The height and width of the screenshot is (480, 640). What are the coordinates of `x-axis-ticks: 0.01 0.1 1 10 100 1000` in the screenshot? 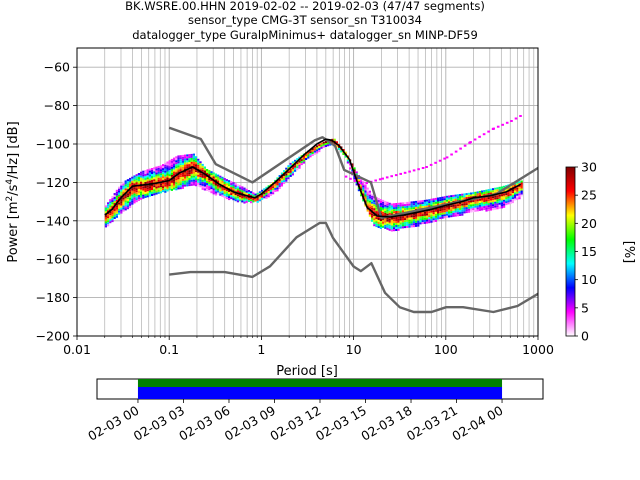 It's located at (308, 346).